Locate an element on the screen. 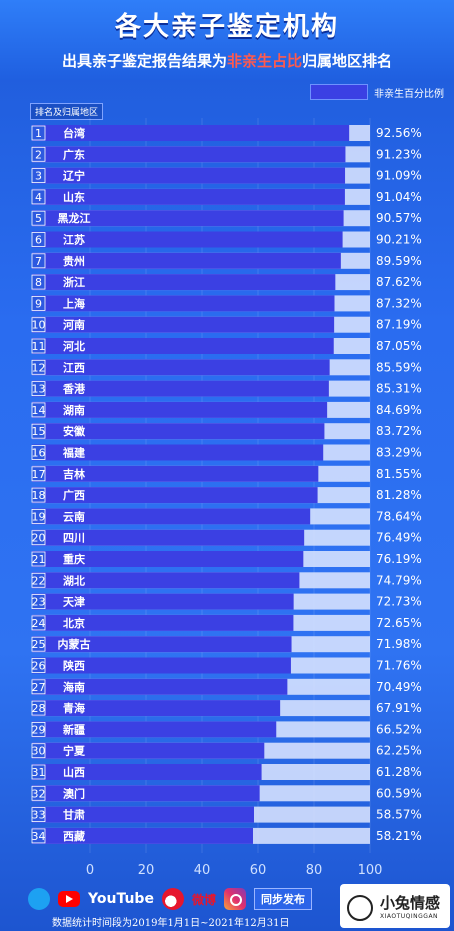 The image size is (454, 931). value-label: 91.04% is located at coordinates (399, 197).